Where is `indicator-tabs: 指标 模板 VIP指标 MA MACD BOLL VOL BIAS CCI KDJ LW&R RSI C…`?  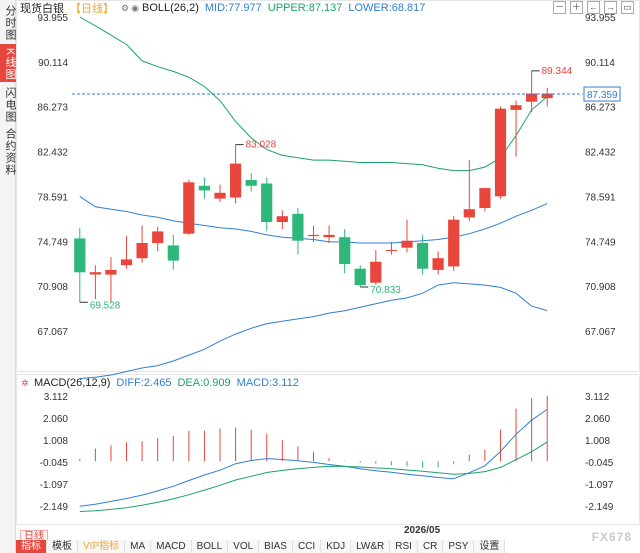 indicator-tabs: 指标 模板 VIP指标 MA MACD BOLL VOL BIAS CCI KDJ LW&R RSI C… is located at coordinates (261, 546).